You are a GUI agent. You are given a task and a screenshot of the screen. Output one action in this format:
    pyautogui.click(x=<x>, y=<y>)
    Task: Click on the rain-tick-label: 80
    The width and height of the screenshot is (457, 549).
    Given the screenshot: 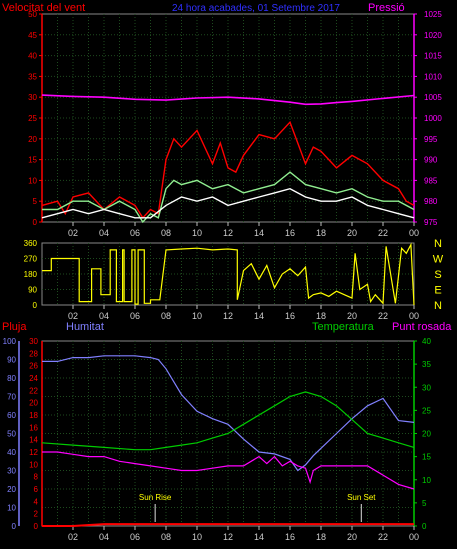 What is the action you would take?
    pyautogui.click(x=11, y=378)
    